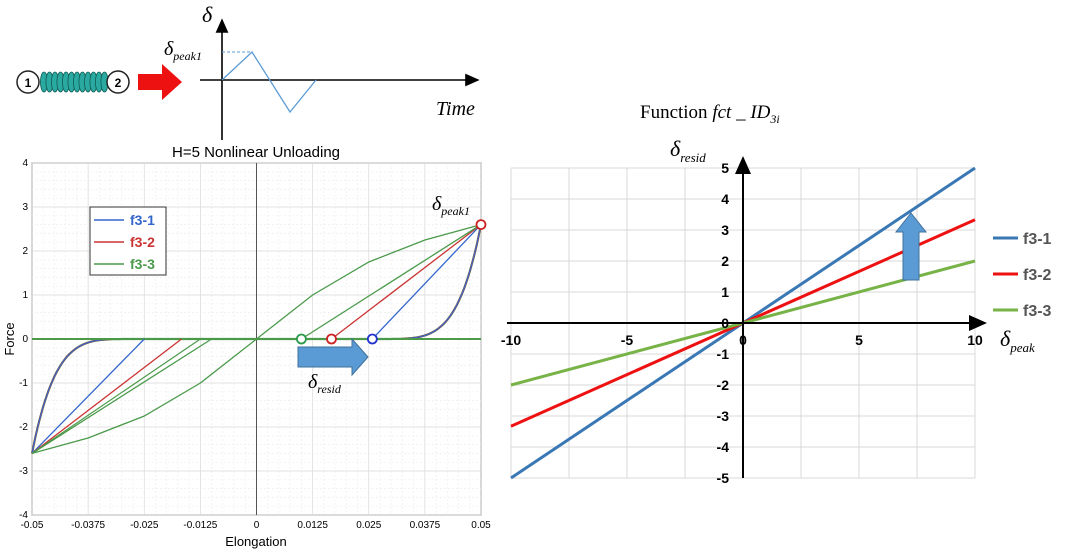  Describe the element at coordinates (725, 323) in the screenshot. I see `right-y-tick-label: 0` at that location.